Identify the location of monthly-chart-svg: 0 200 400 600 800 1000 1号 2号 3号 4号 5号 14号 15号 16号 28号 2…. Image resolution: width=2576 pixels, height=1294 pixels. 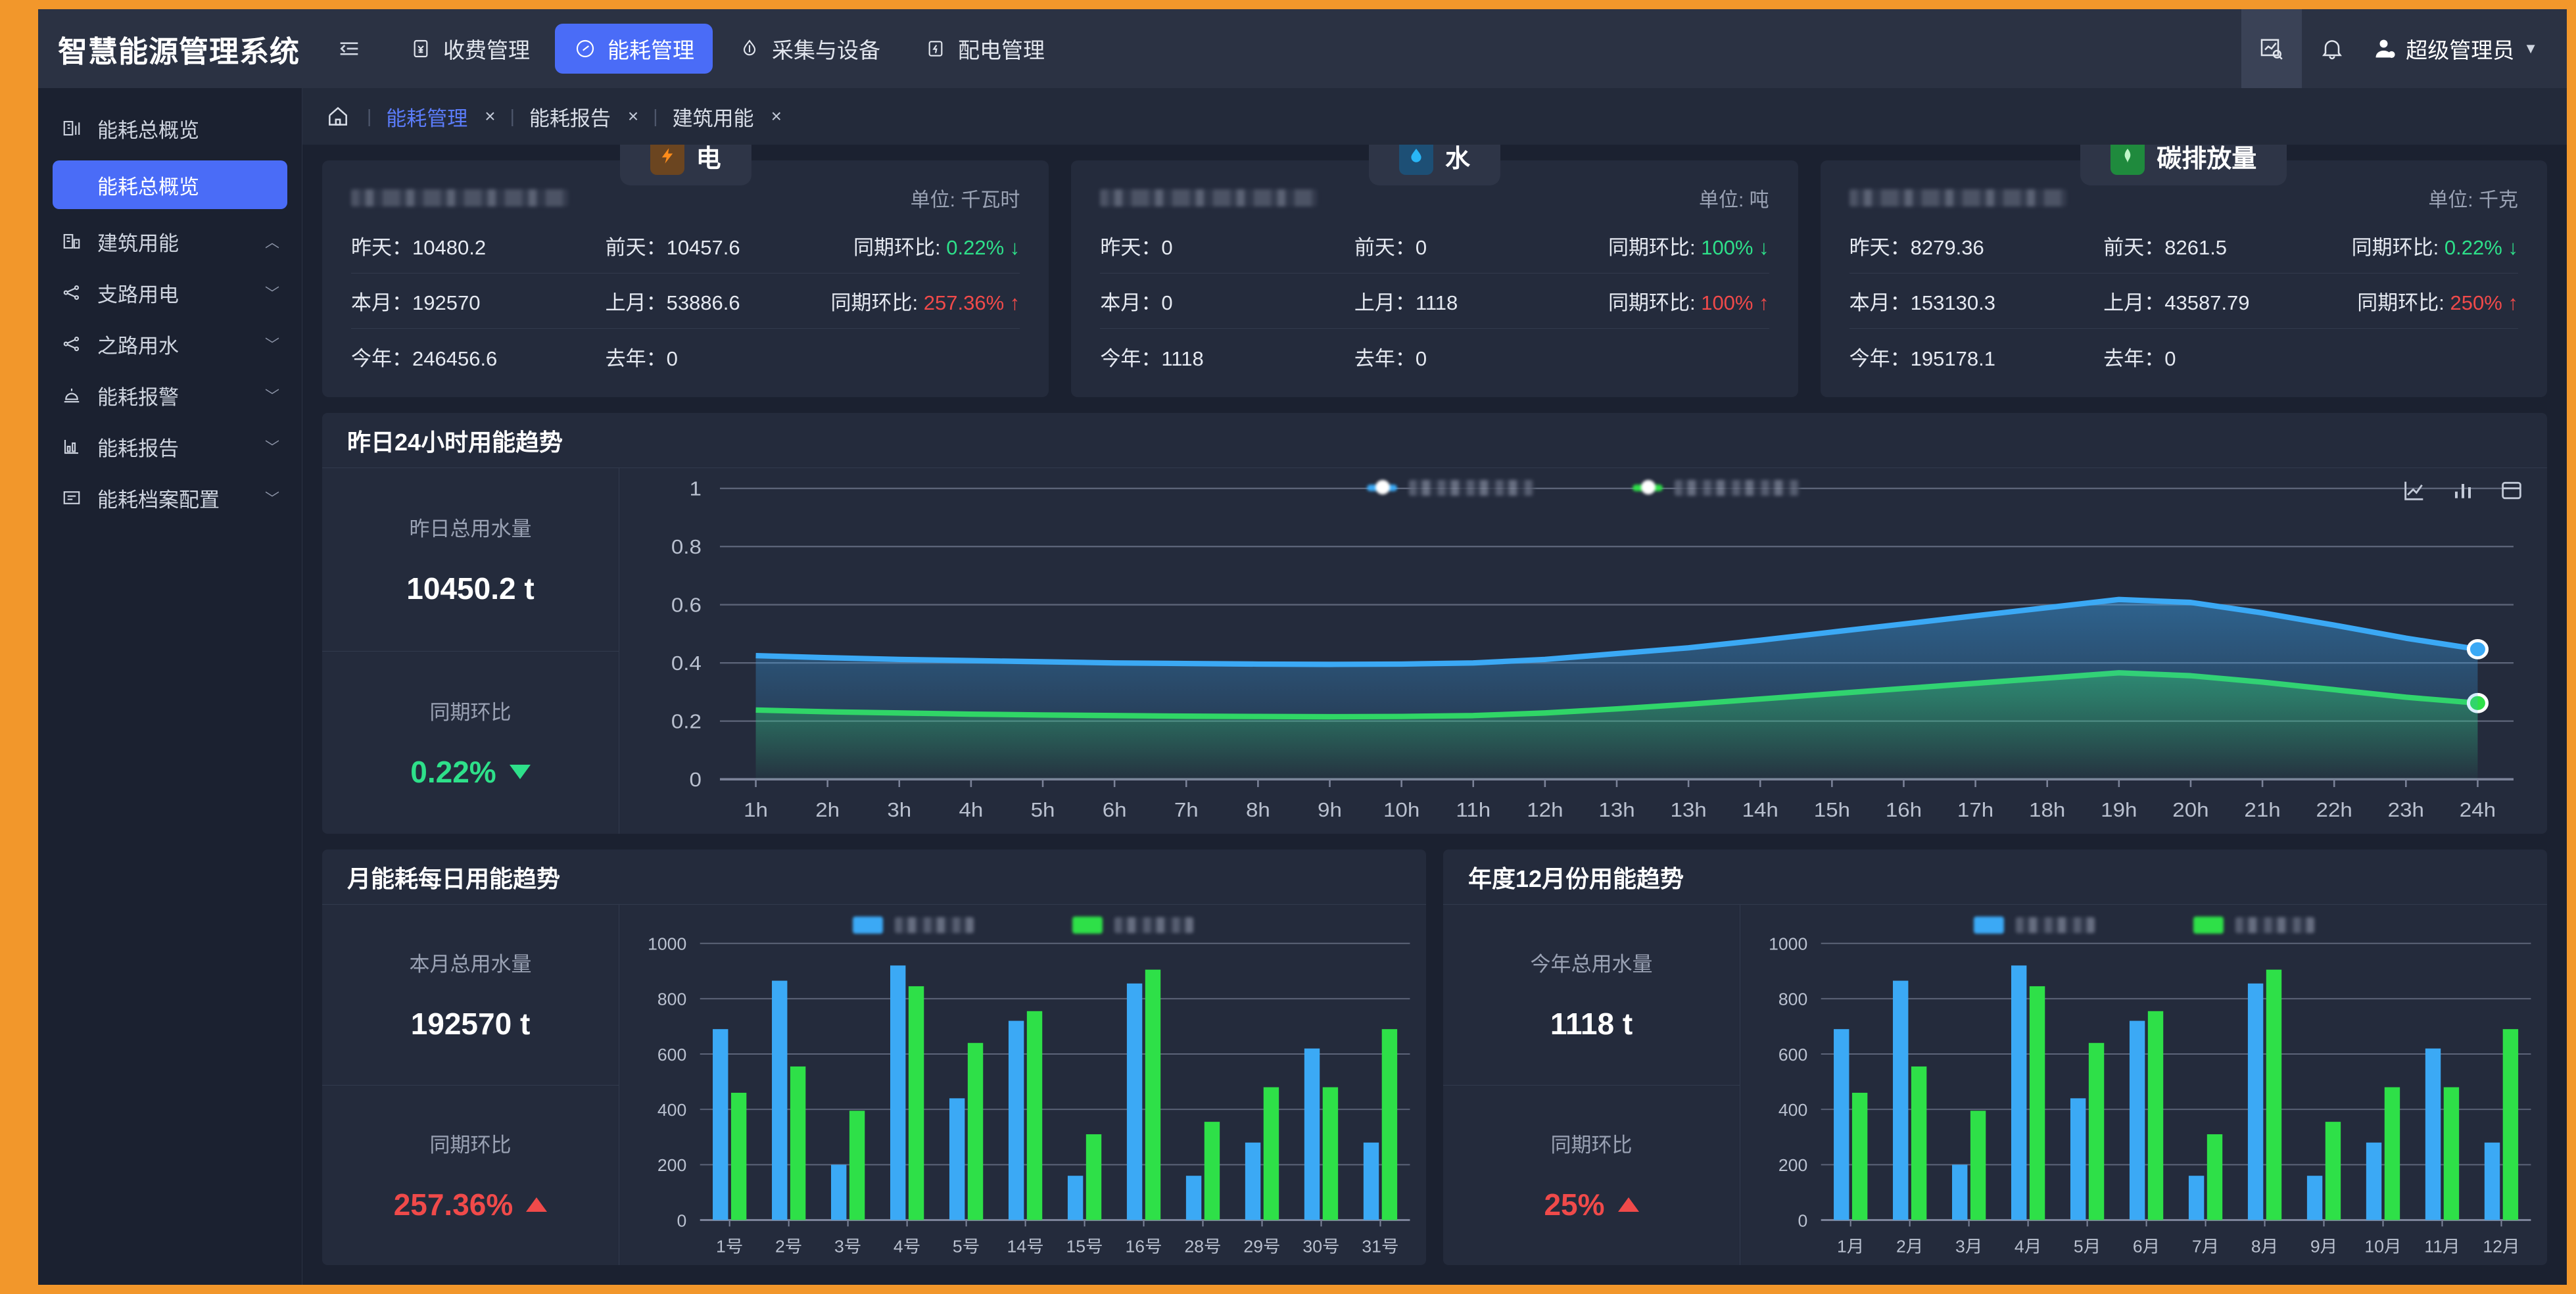
(1029, 1095).